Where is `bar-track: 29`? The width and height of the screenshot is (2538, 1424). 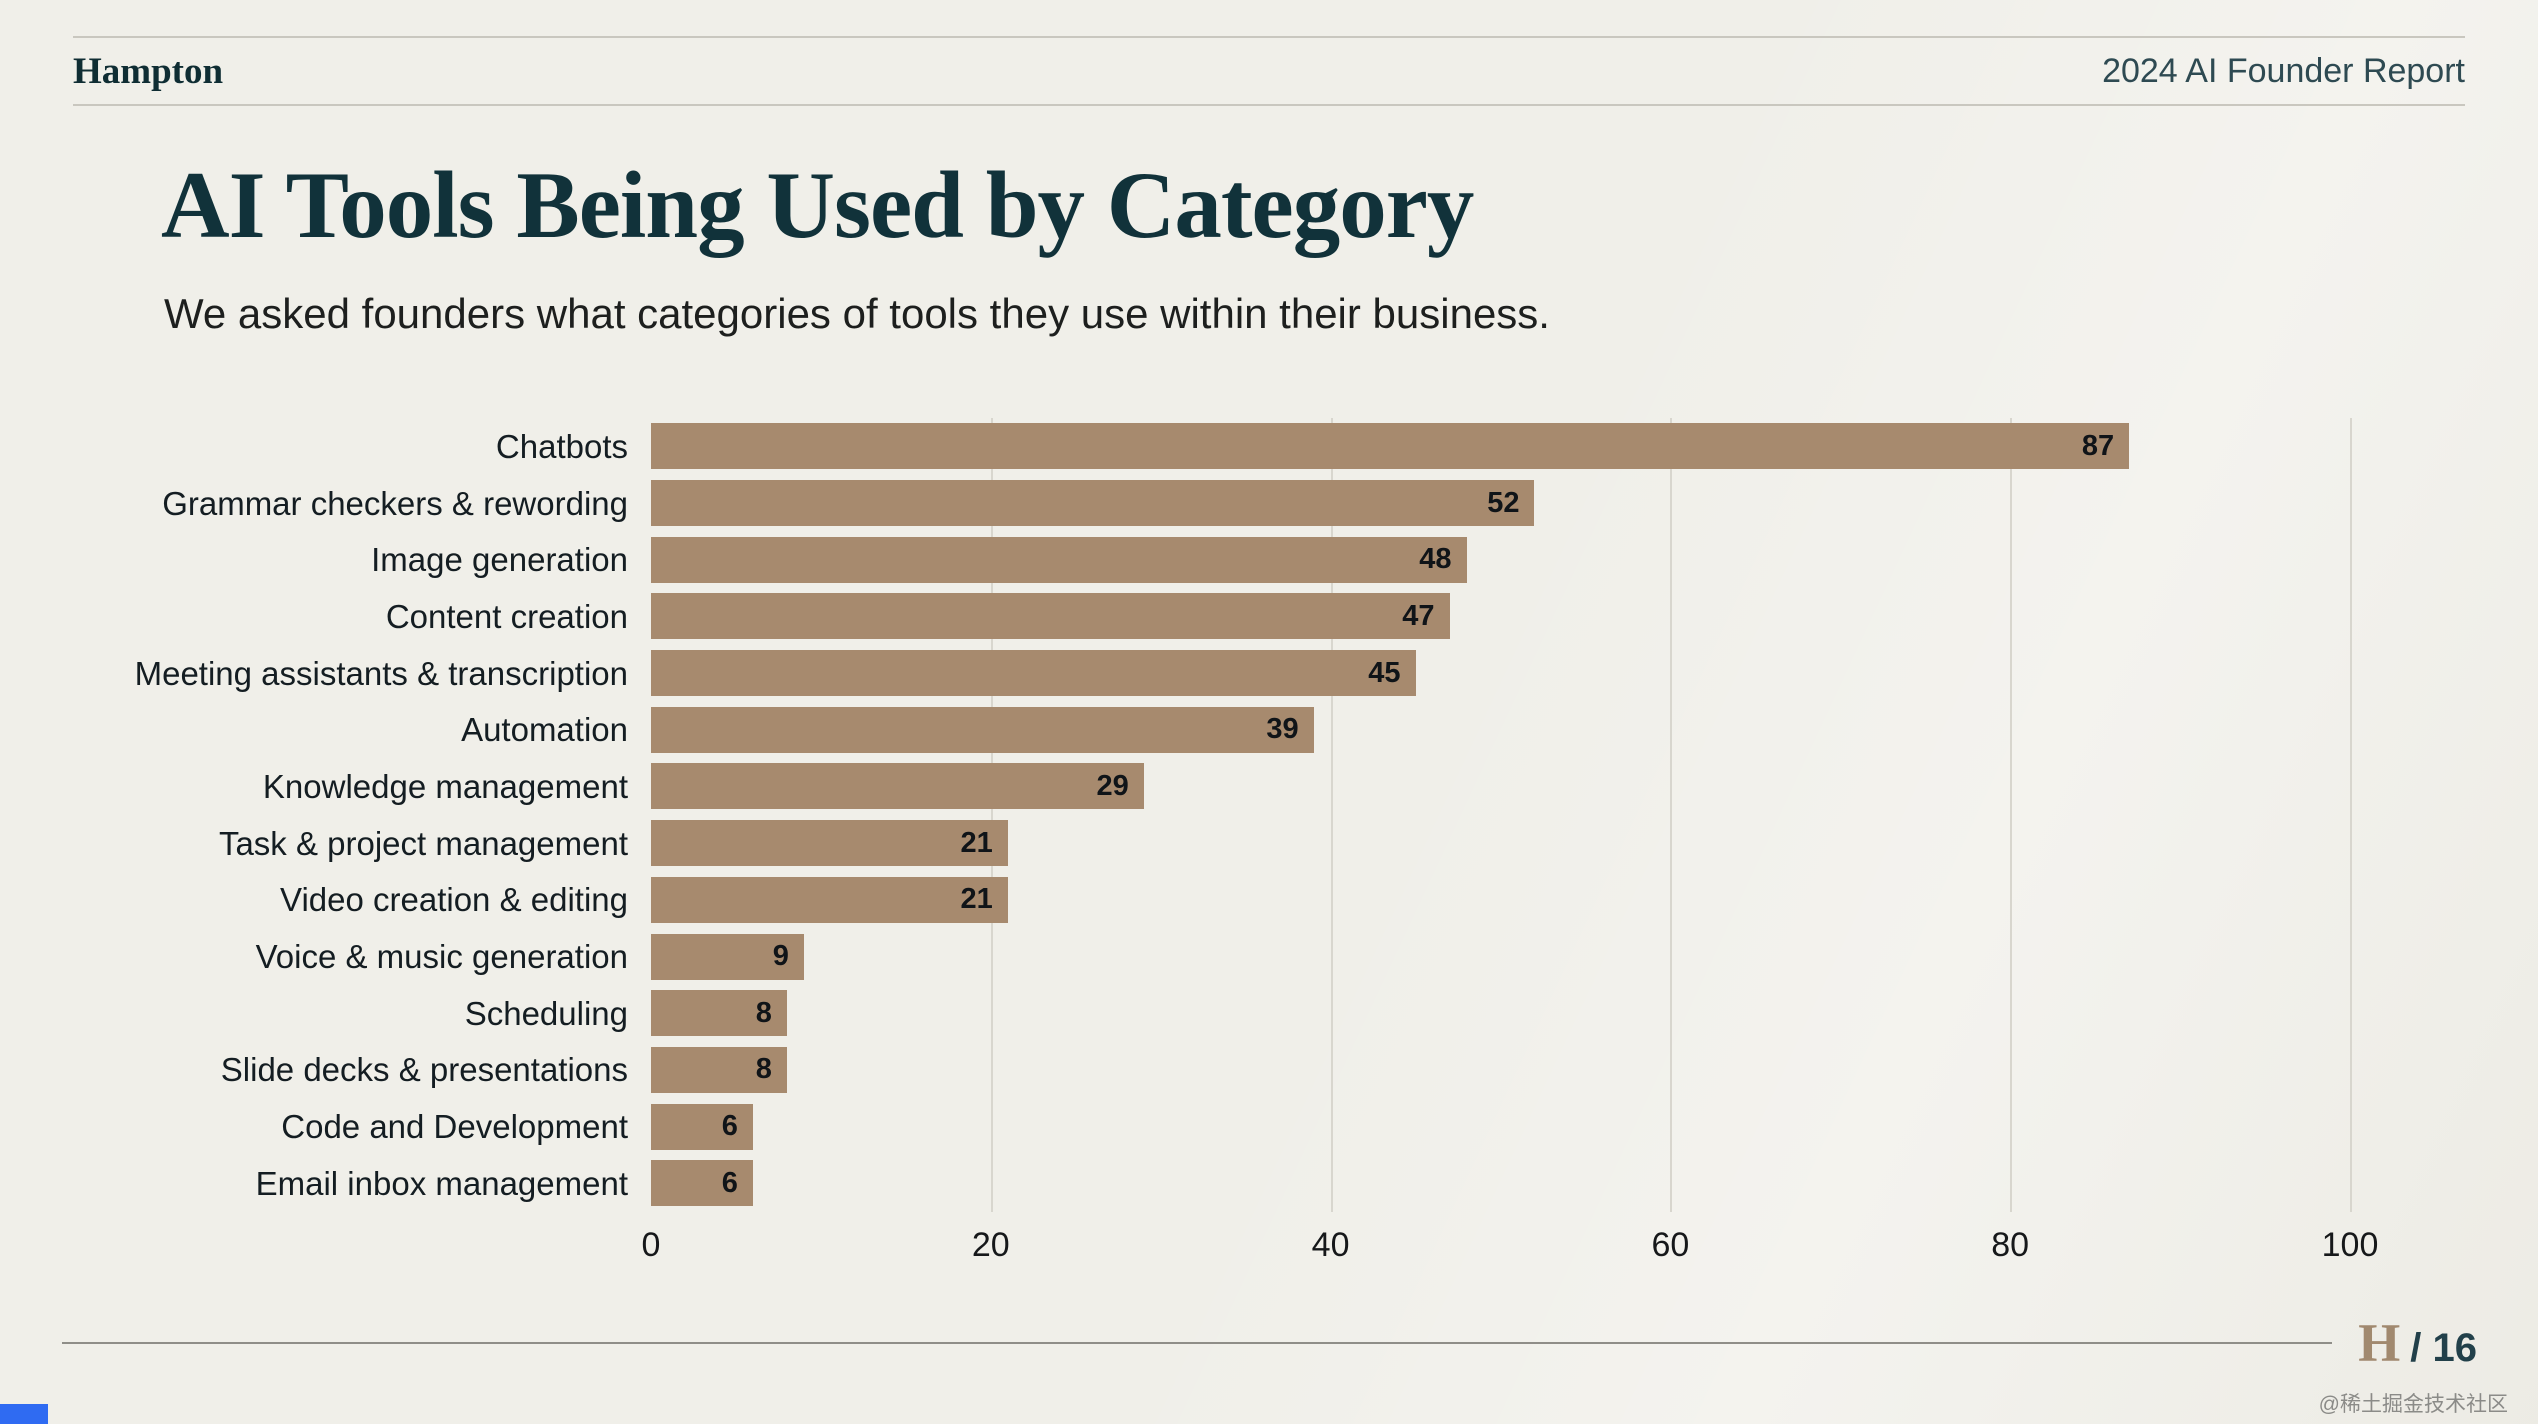 bar-track: 29 is located at coordinates (1500, 786).